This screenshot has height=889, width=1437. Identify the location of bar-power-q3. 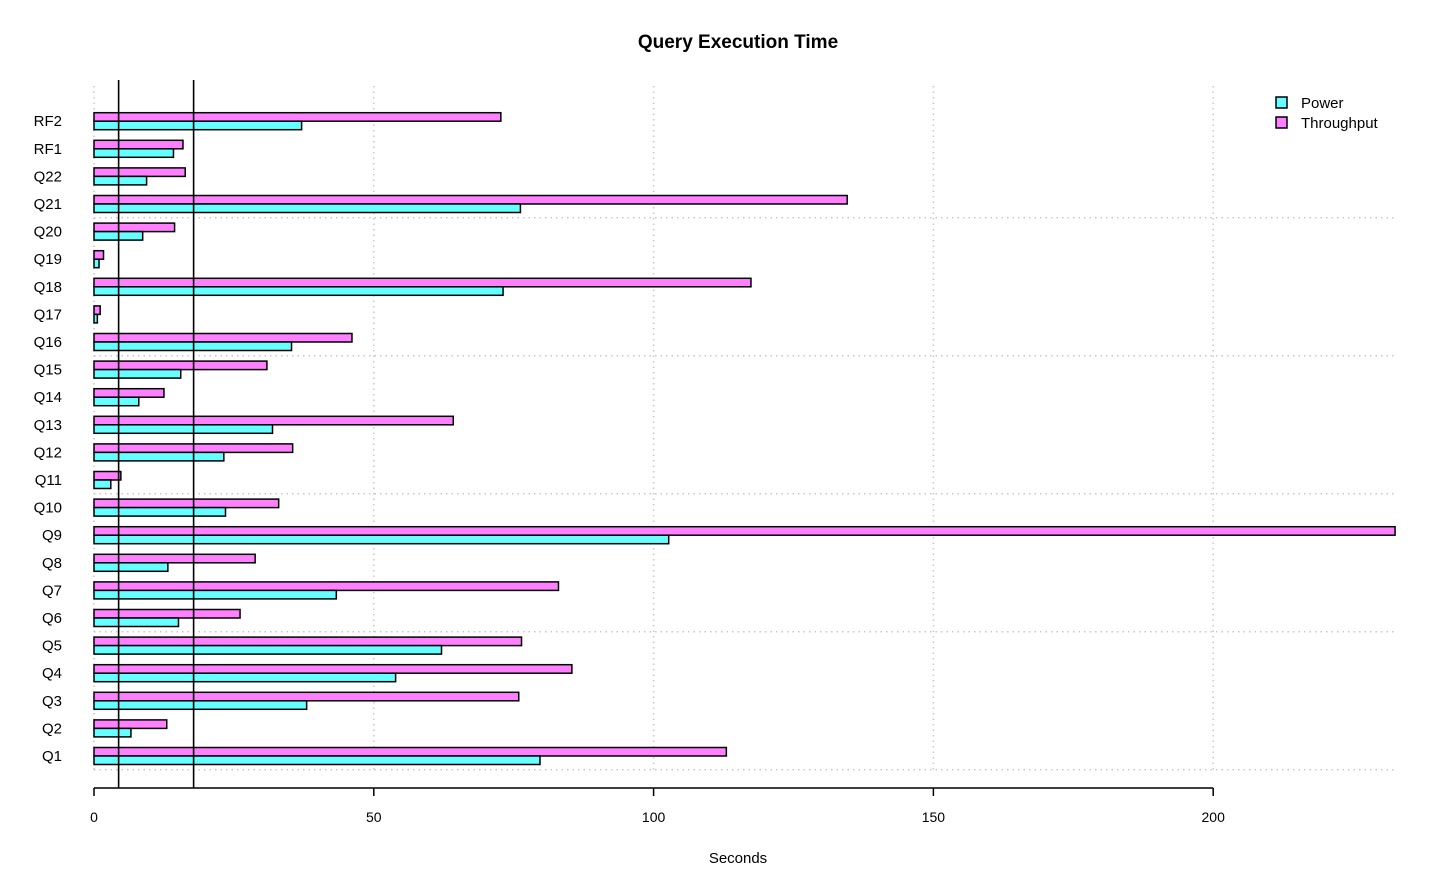
(200, 705).